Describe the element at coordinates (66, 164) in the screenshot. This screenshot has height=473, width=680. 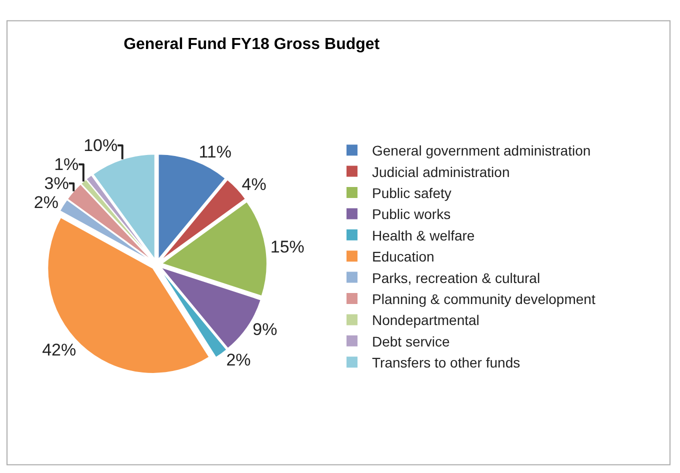
I see `data-label: 1%` at that location.